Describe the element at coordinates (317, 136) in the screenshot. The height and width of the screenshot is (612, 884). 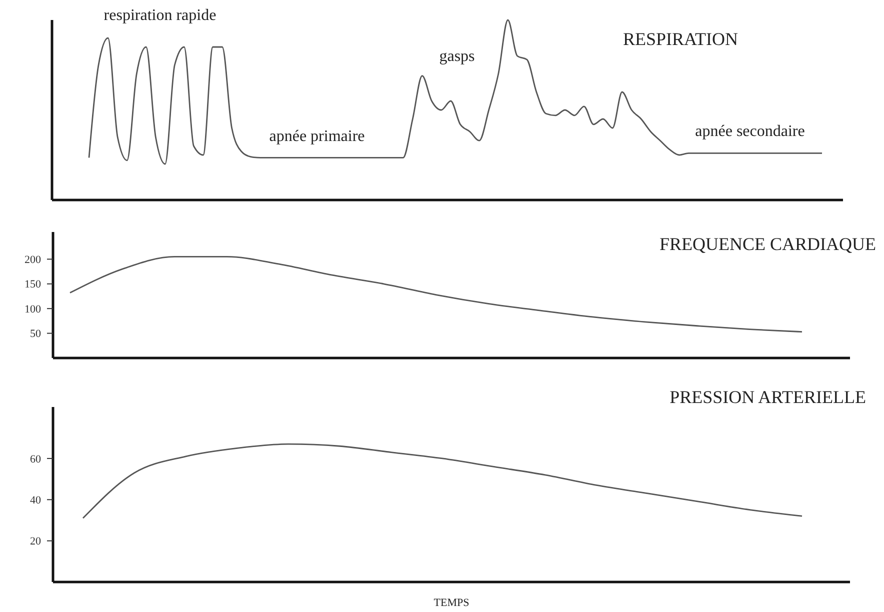
I see `annotation: apnée primaire` at that location.